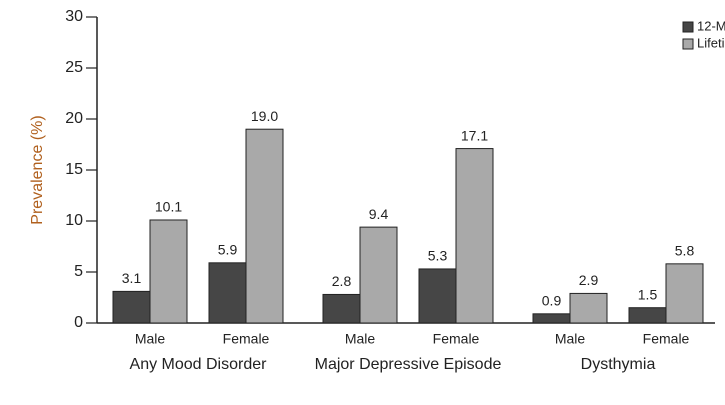 This screenshot has width=725, height=405. What do you see at coordinates (74, 67) in the screenshot?
I see `y-tick-label: 25` at bounding box center [74, 67].